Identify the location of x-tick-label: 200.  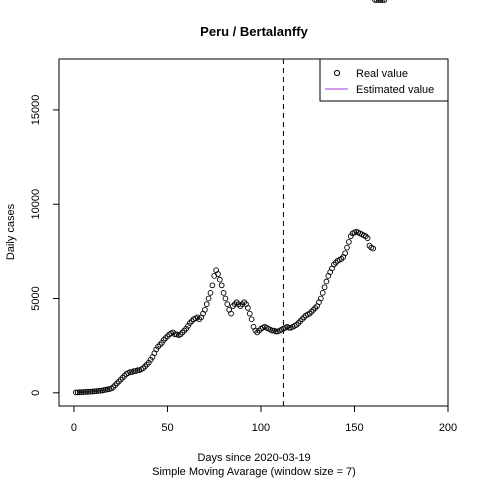
(448, 428).